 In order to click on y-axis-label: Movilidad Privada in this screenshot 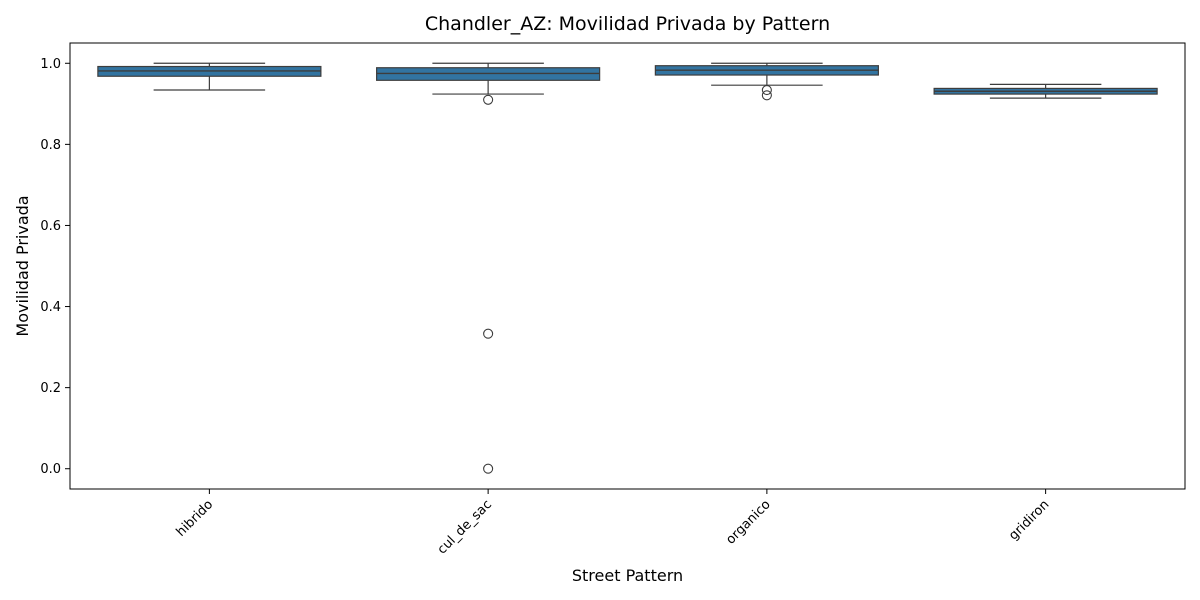, I will do `click(22, 265)`.